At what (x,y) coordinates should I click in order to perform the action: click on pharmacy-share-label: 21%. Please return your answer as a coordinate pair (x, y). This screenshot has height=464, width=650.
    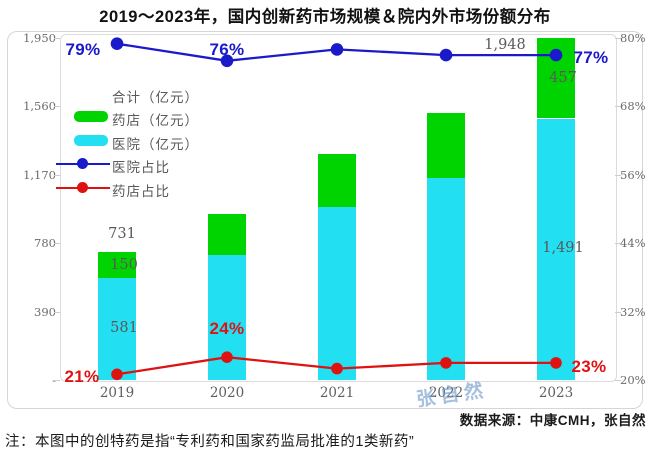
    Looking at the image, I should click on (82, 377).